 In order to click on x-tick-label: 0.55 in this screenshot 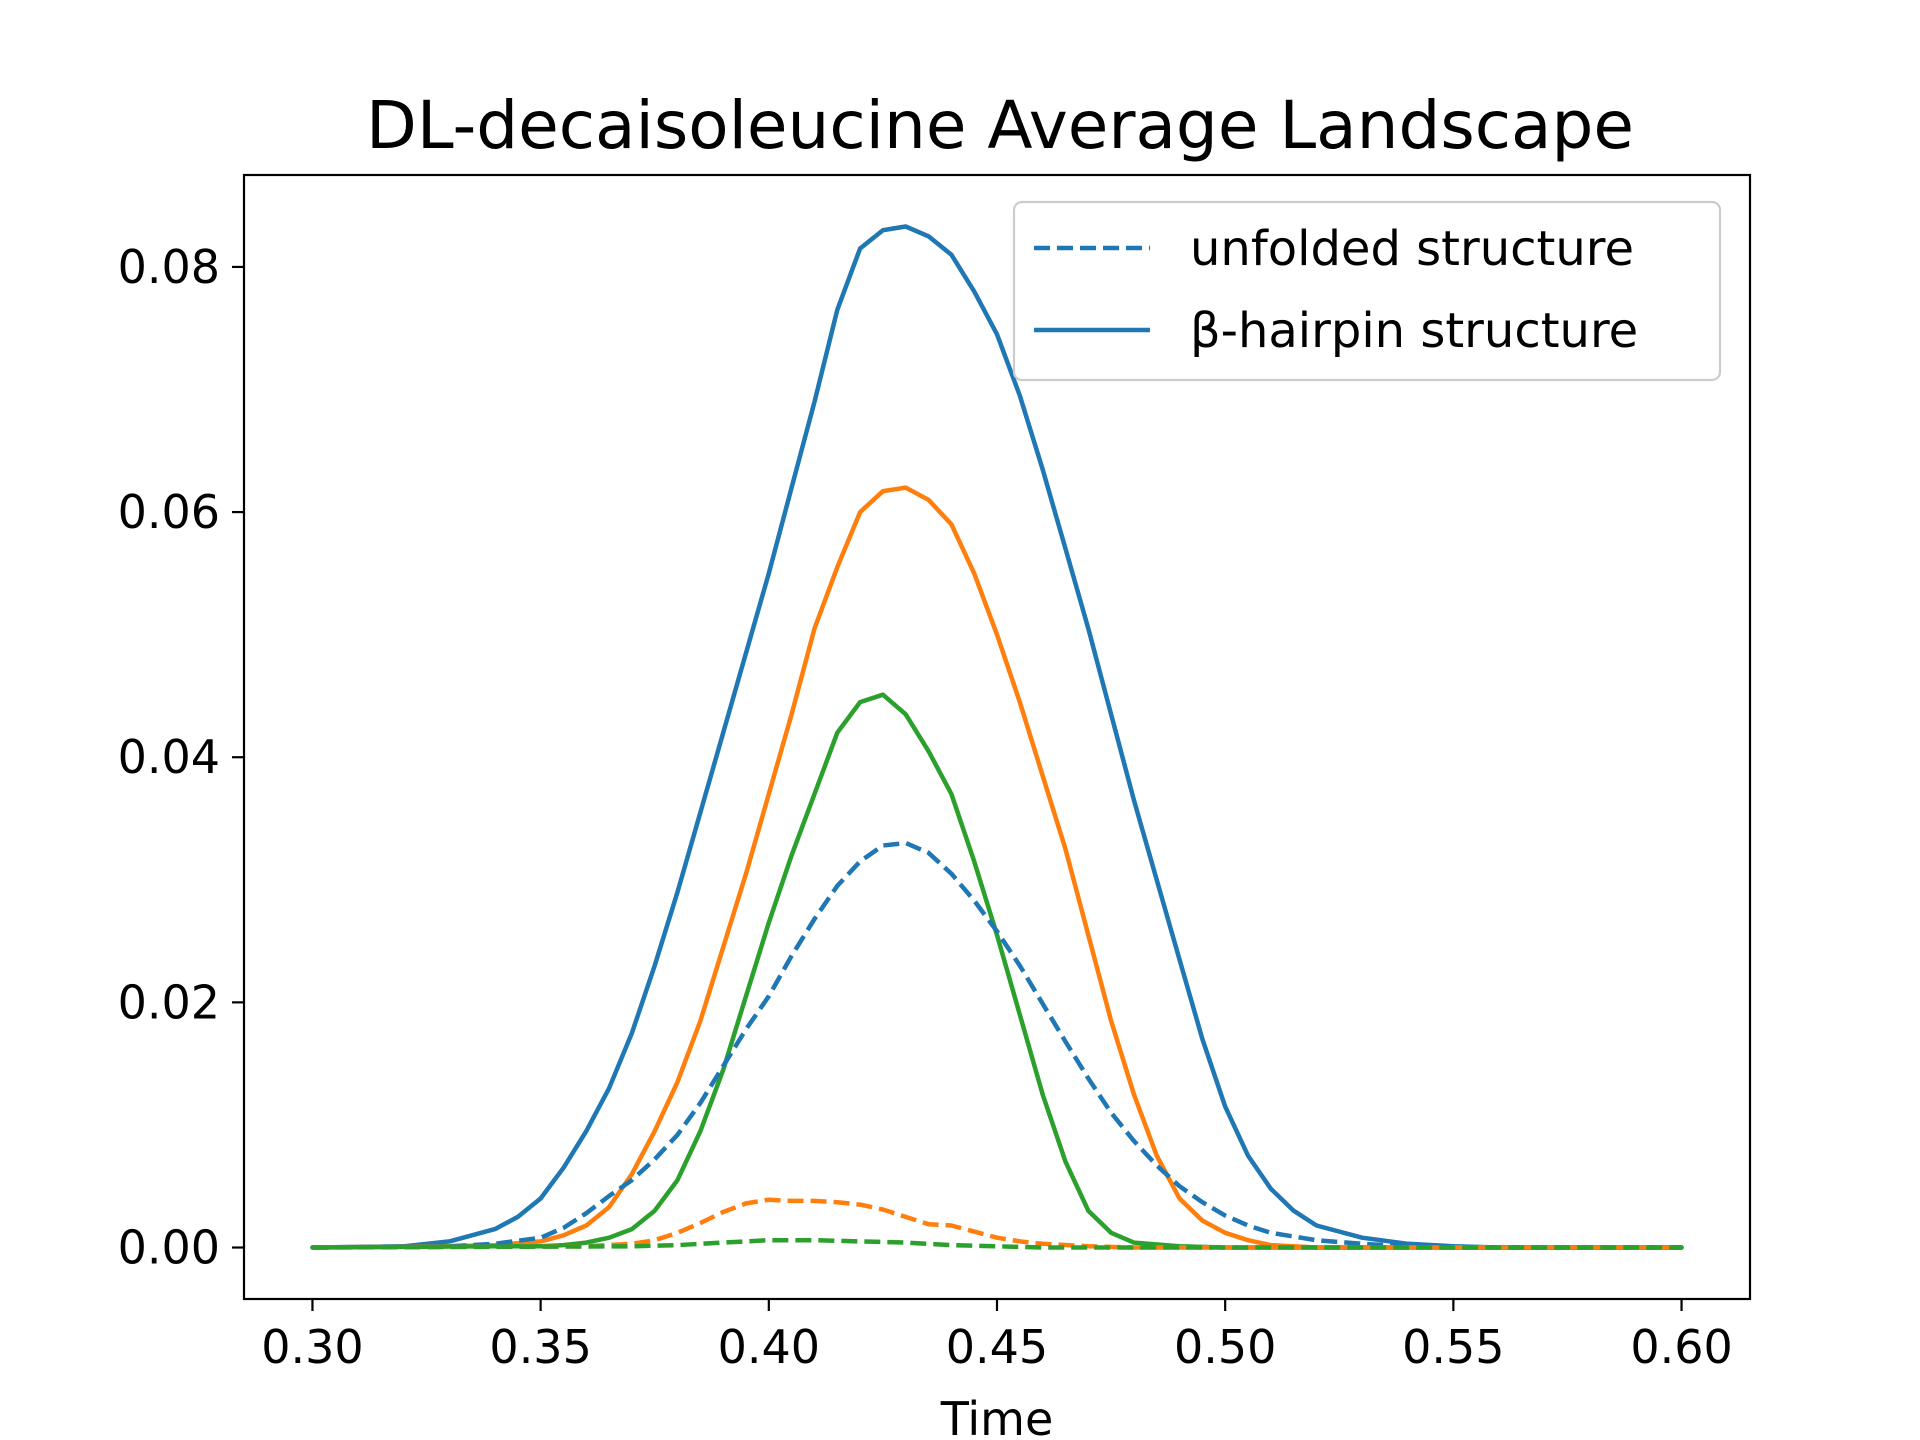, I will do `click(1453, 1347)`.